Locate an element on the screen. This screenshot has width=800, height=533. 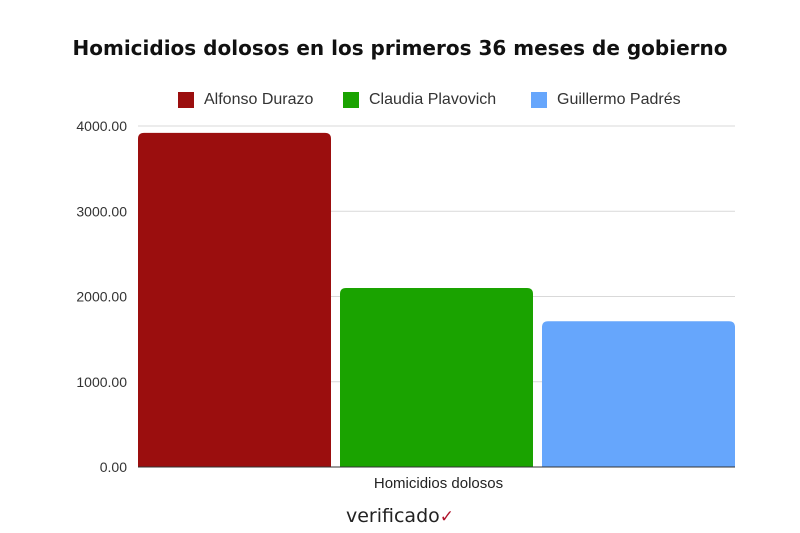
legend-label-alfonso-durazo: Alfonso Durazo is located at coordinates (259, 99).